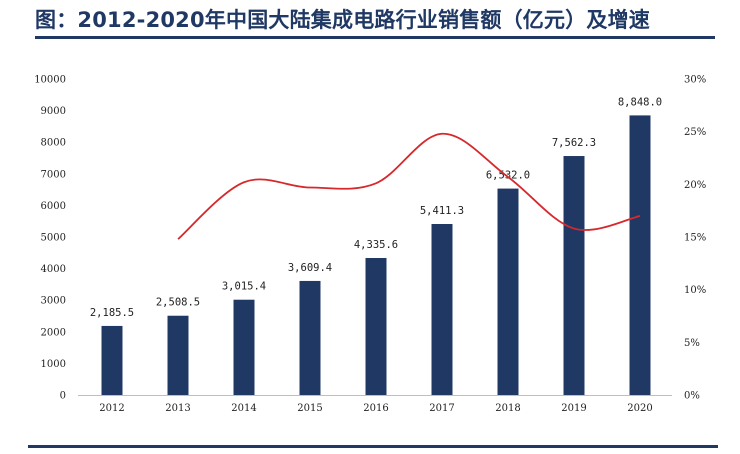  I want to click on data-label-2012: 2,185.5, so click(112, 313).